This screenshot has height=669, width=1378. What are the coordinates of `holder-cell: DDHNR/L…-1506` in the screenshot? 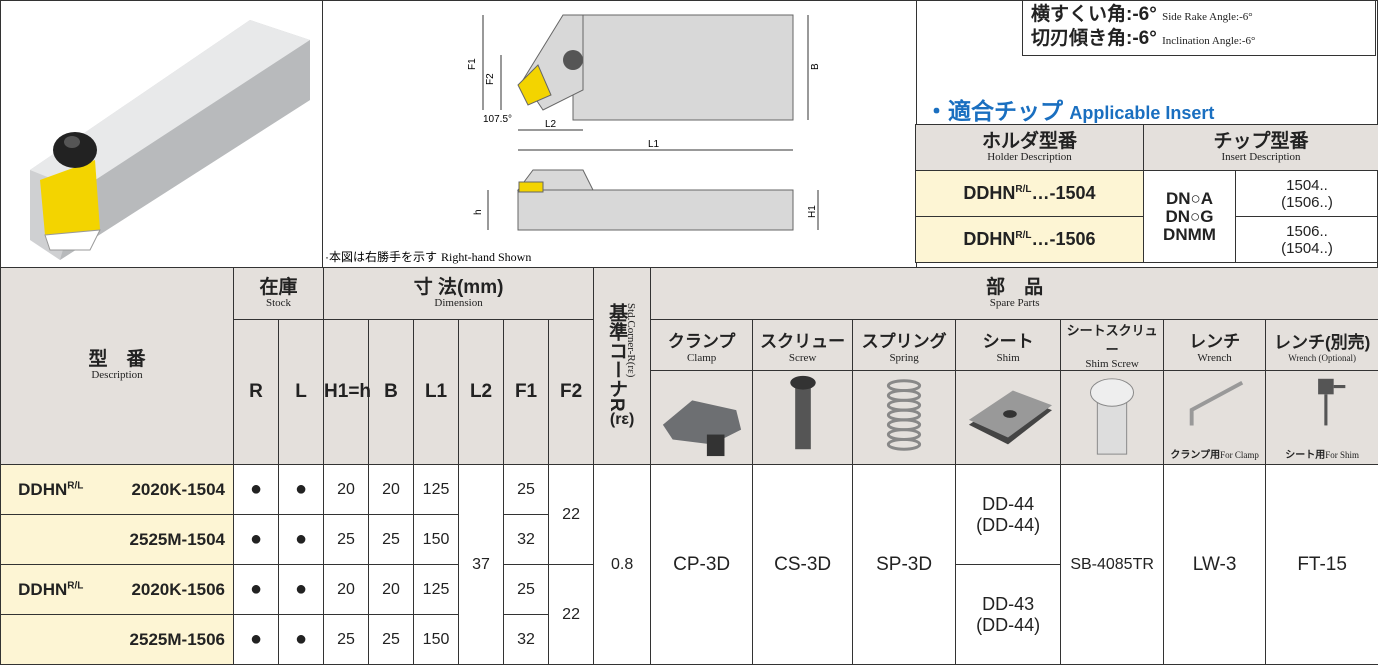 It's located at (1029, 239).